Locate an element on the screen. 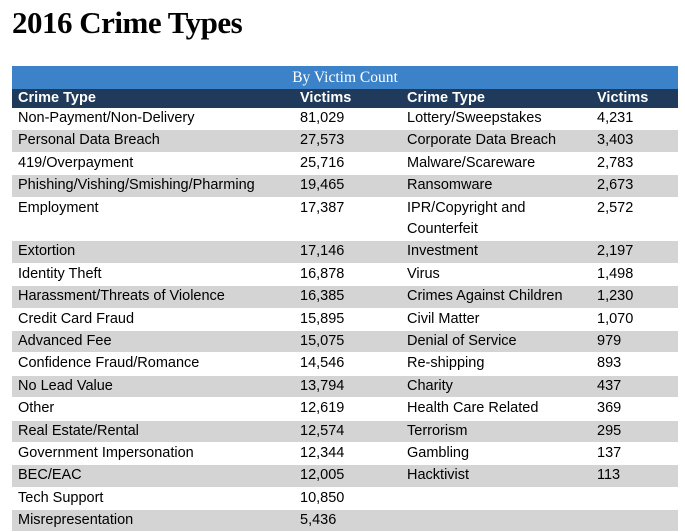 This screenshot has width=685, height=532. victims-cell: 369 is located at coordinates (635, 408).